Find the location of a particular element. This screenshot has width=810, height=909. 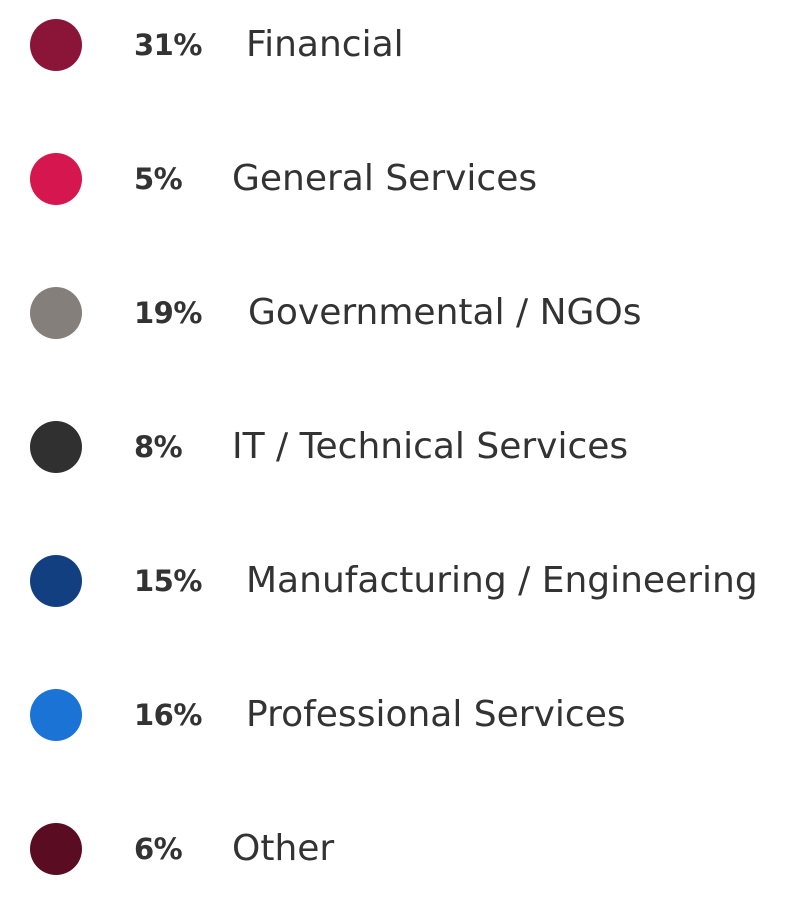

legend-value-label: 15% is located at coordinates (168, 581).